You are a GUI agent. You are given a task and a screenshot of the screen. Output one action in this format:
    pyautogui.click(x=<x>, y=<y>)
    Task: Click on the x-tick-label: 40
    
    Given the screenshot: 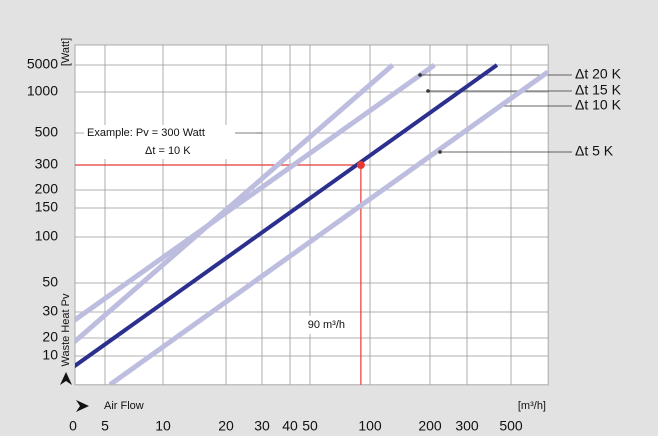 What is the action you would take?
    pyautogui.click(x=290, y=426)
    